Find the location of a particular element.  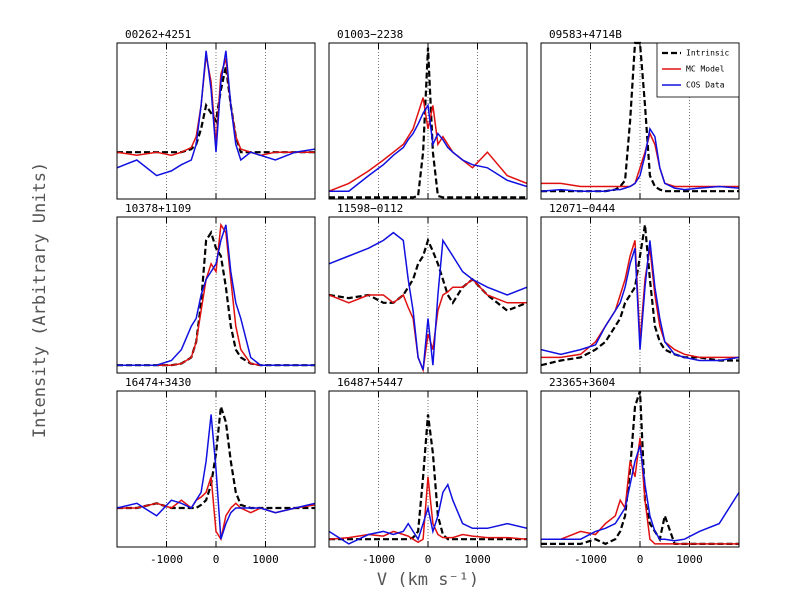

legend-label: COS Data is located at coordinates (705, 85).